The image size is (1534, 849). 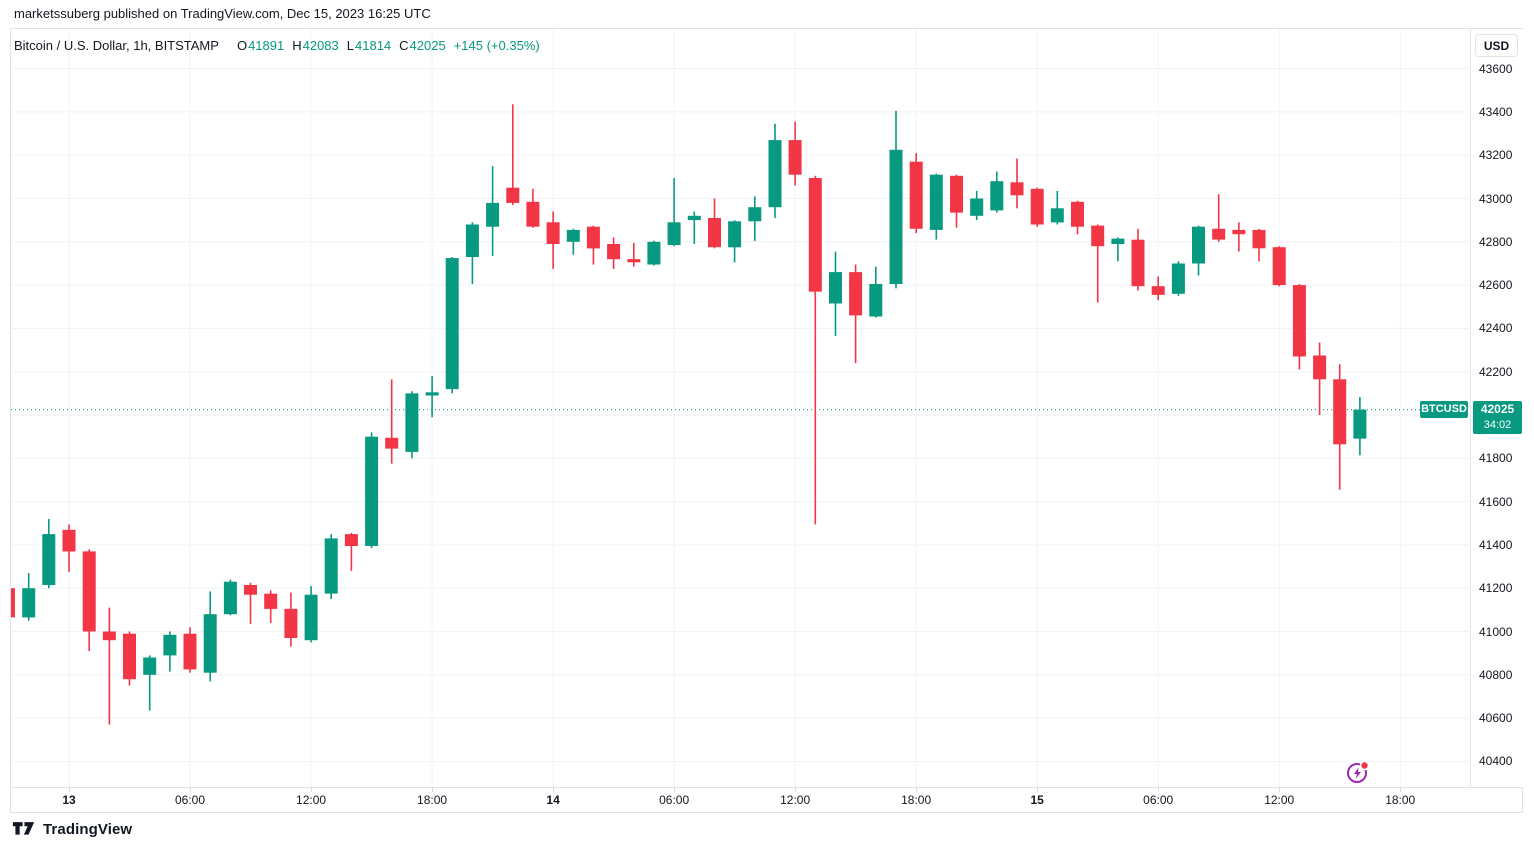 What do you see at coordinates (350, 45) in the screenshot?
I see `low-label: L` at bounding box center [350, 45].